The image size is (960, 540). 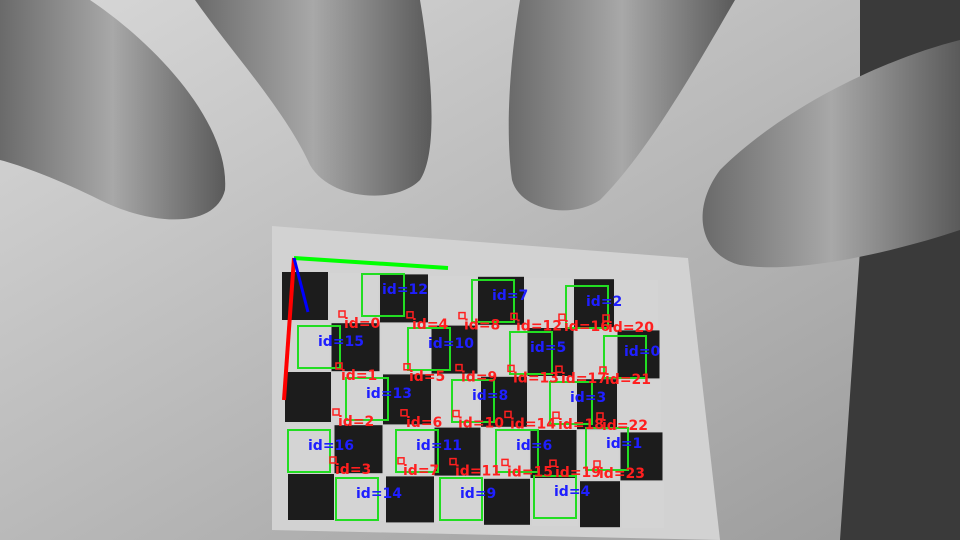 I want to click on corner-id-label: id=21, so click(x=628, y=380).